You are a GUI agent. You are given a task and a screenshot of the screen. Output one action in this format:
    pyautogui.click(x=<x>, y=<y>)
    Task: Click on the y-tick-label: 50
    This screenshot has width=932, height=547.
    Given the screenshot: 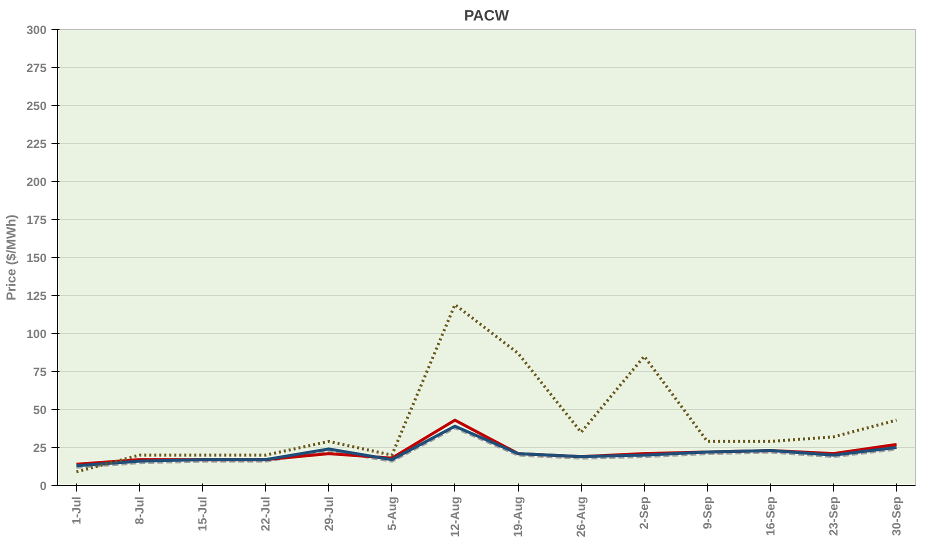 What is the action you would take?
    pyautogui.click(x=40, y=410)
    